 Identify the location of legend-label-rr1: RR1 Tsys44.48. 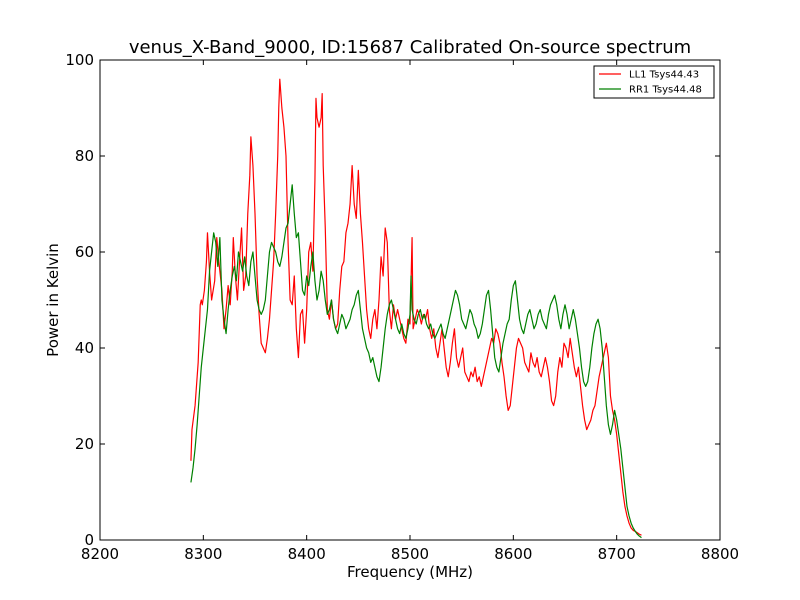
(665, 90).